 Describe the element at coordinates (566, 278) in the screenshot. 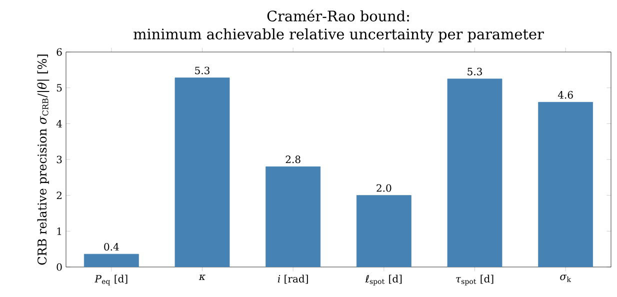

I see `x-tick-label: σ$_{k}$` at that location.